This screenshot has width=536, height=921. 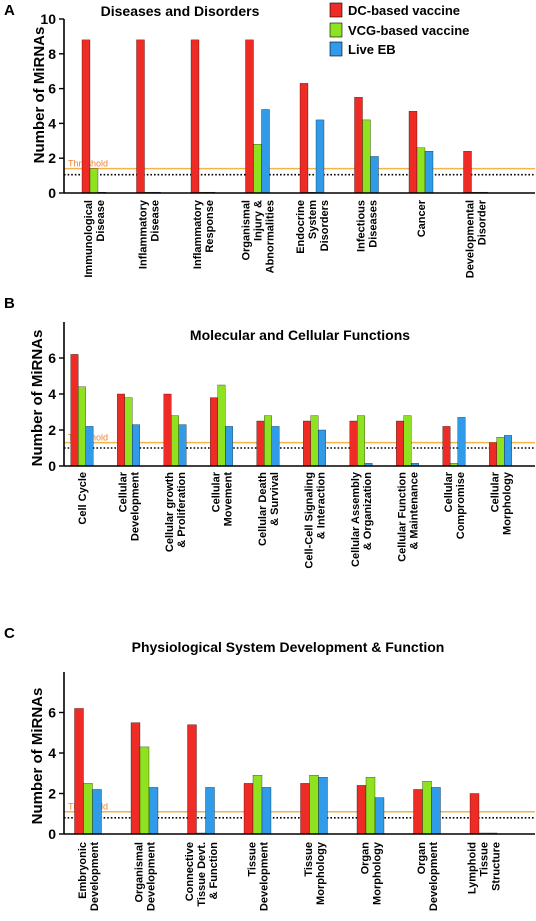 What do you see at coordinates (362, 226) in the screenshot?
I see `category-label-line: Infectious` at bounding box center [362, 226].